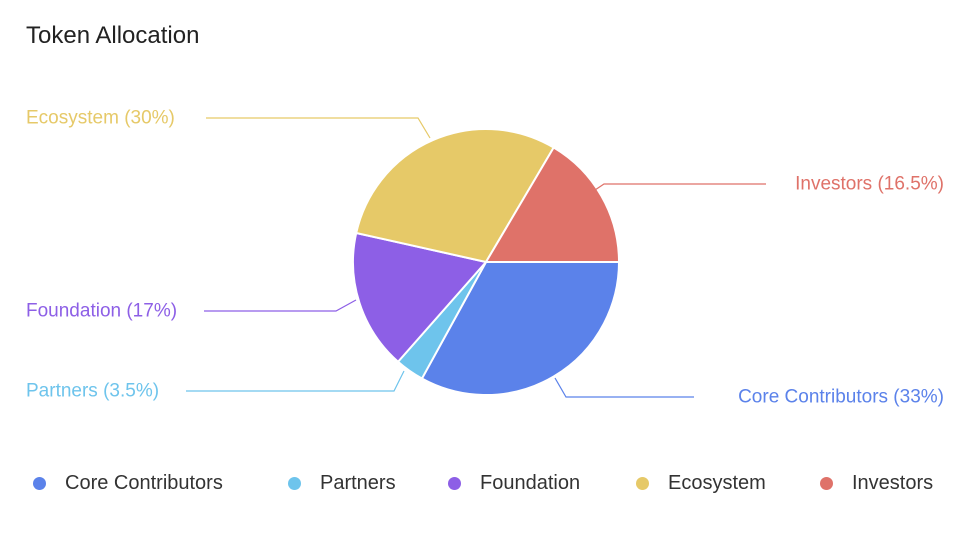  What do you see at coordinates (520, 328) in the screenshot?
I see `pie-slice-core-contributors` at bounding box center [520, 328].